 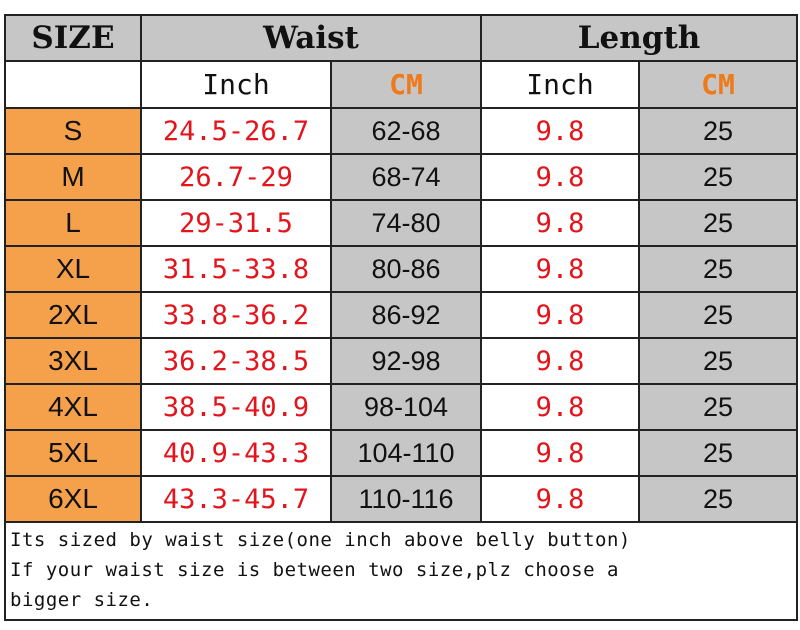 I want to click on table-row: 4XL 38.5-40.9 98-104 9.8 25, so click(x=401, y=407).